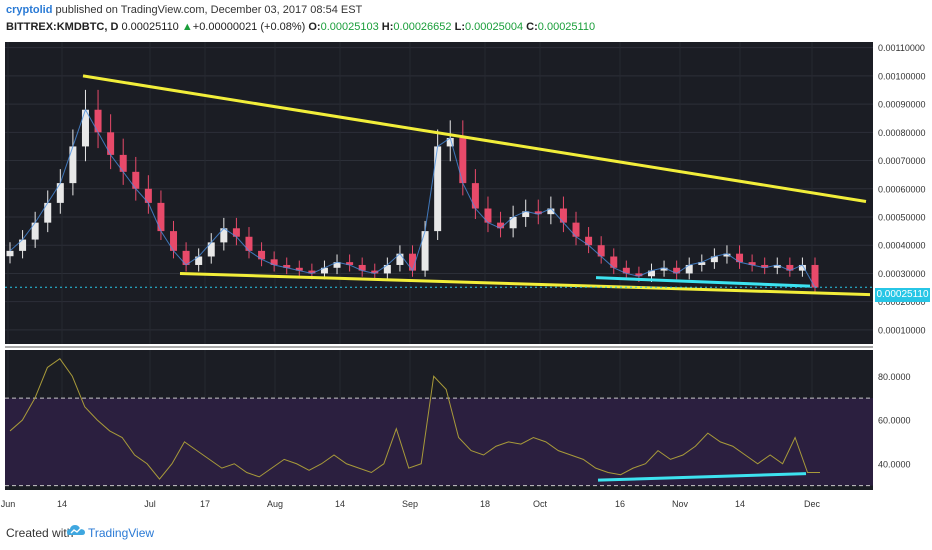  Describe the element at coordinates (62, 27) in the screenshot. I see `symbol-name: BITTREX:KMDBTC, D` at that location.